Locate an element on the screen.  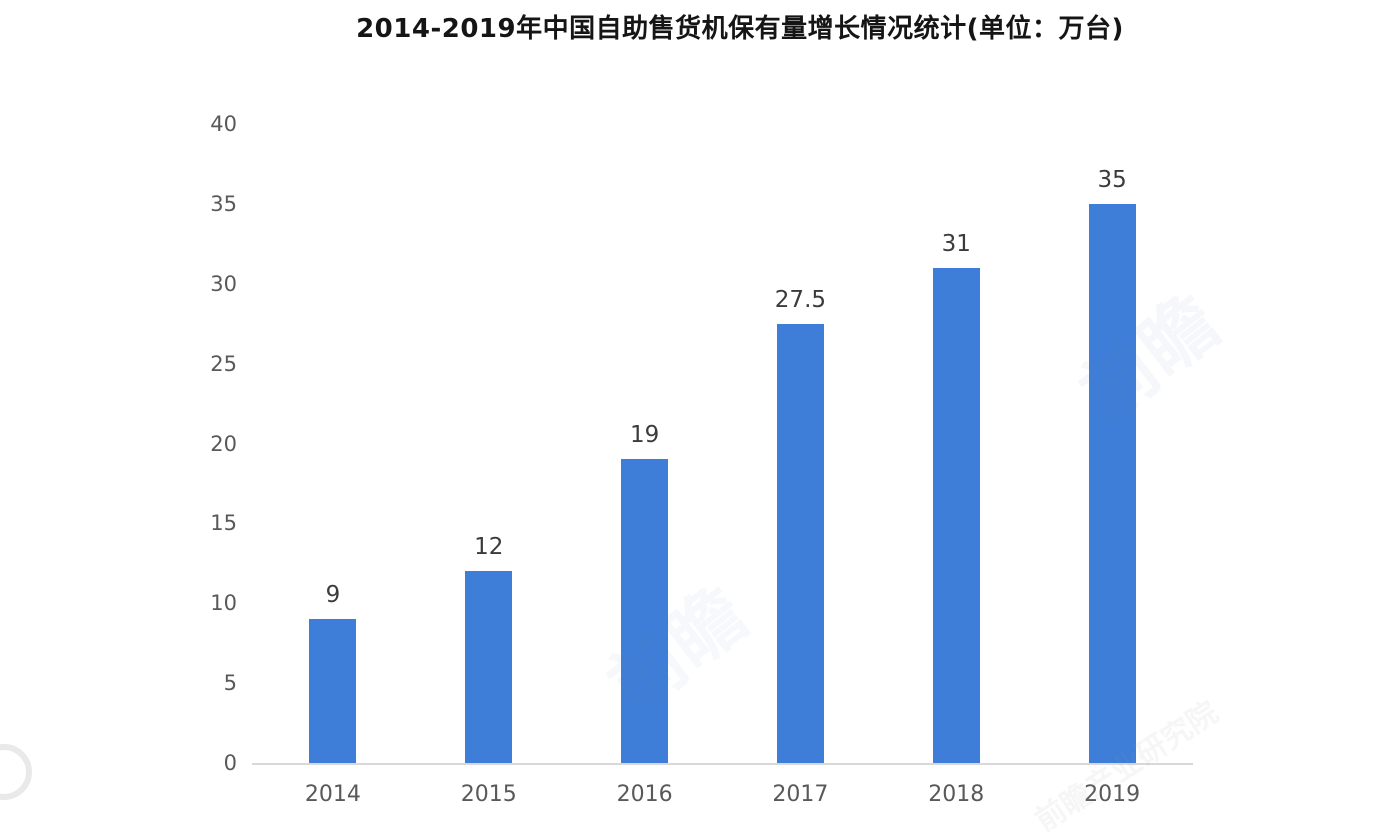
x-axis-line is located at coordinates (722, 764).